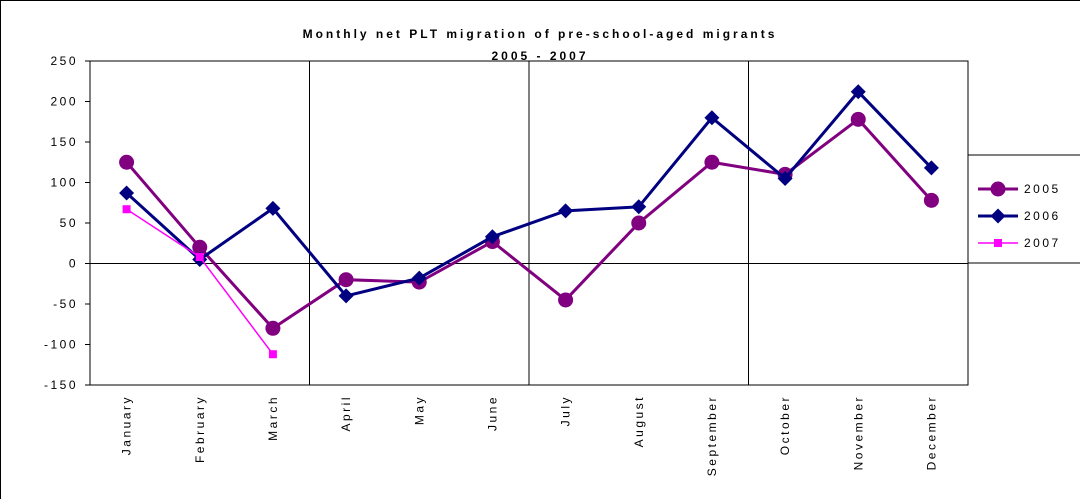 The image size is (1080, 499). I want to click on x-tick-label: October, so click(785, 425).